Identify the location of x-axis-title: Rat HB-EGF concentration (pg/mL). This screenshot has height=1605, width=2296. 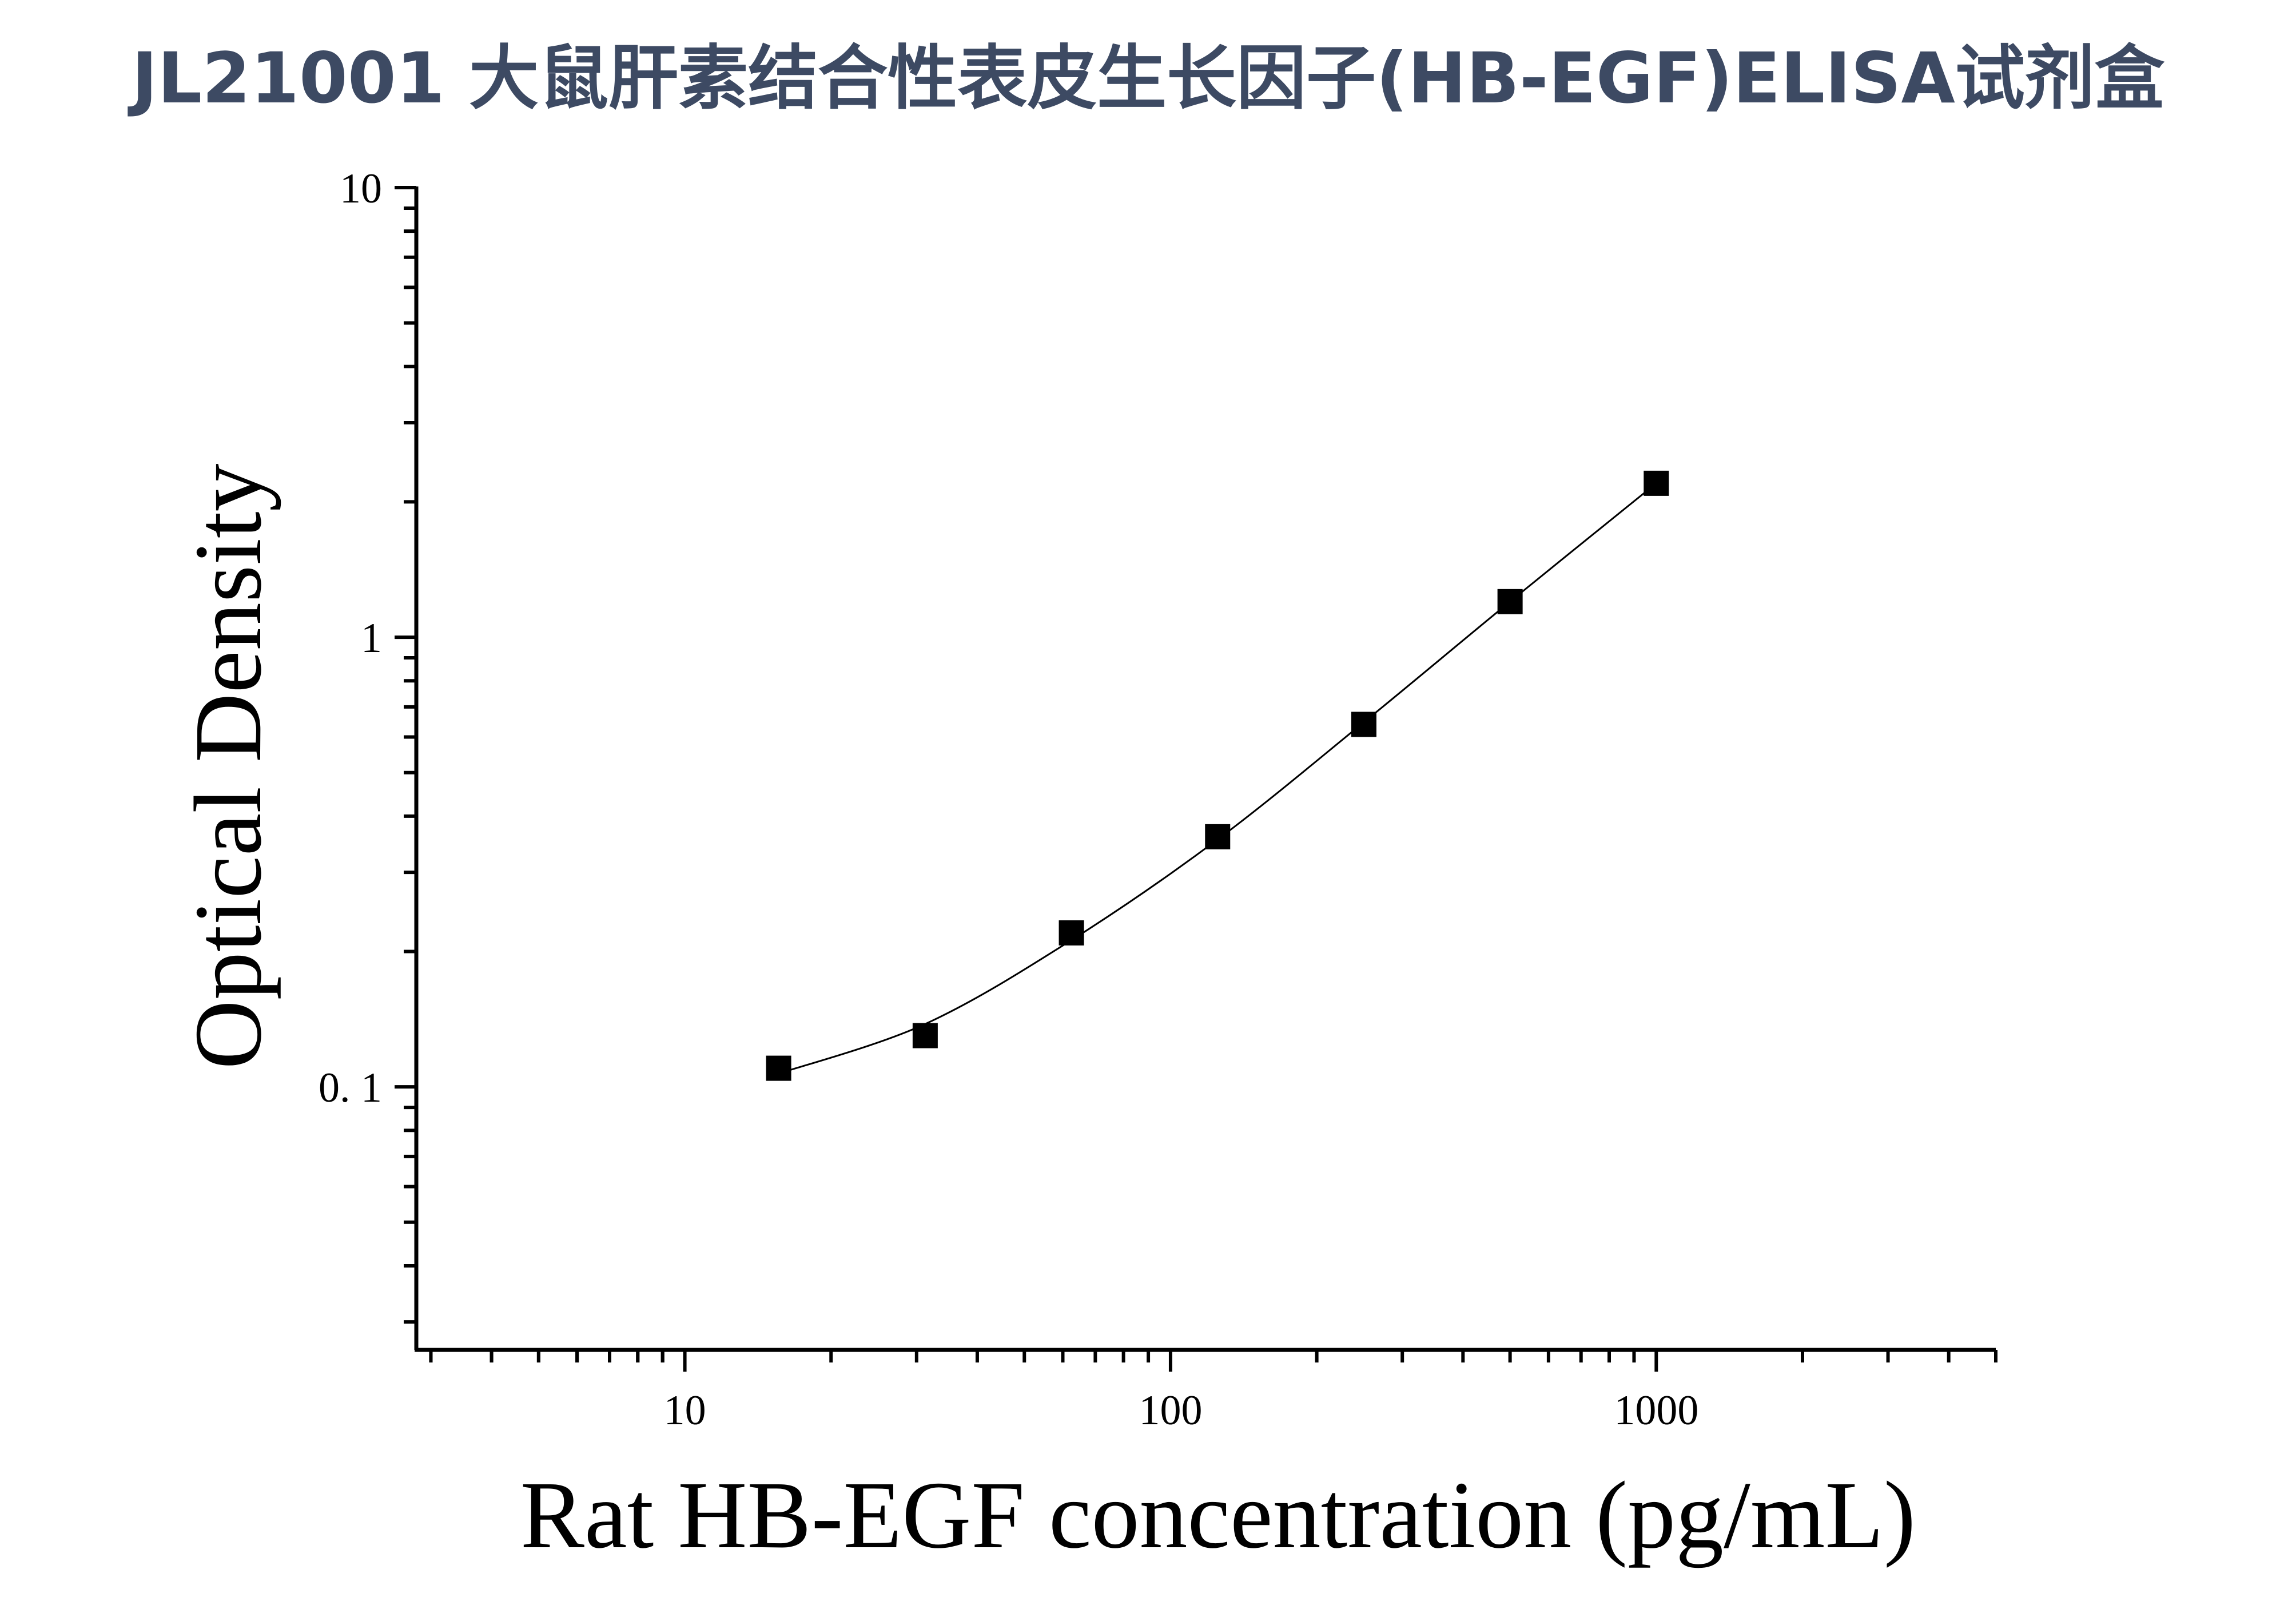
(1218, 1515).